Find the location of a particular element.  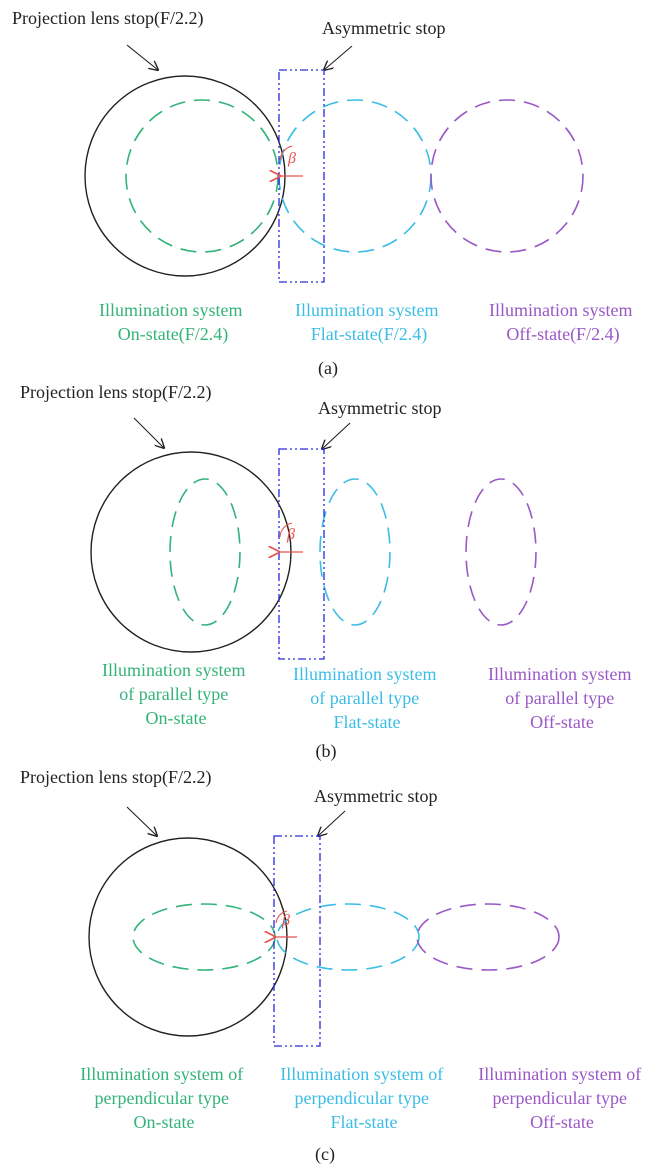

on-state-caption: Illumination system On-state(F/2.4) is located at coordinates (173, 322).